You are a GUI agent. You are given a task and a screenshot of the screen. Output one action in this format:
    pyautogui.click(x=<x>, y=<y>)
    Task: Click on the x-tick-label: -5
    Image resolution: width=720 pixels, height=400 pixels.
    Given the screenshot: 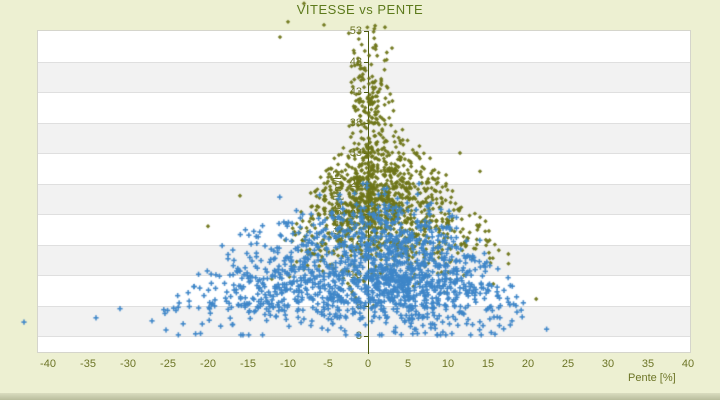 What is the action you would take?
    pyautogui.click(x=328, y=364)
    